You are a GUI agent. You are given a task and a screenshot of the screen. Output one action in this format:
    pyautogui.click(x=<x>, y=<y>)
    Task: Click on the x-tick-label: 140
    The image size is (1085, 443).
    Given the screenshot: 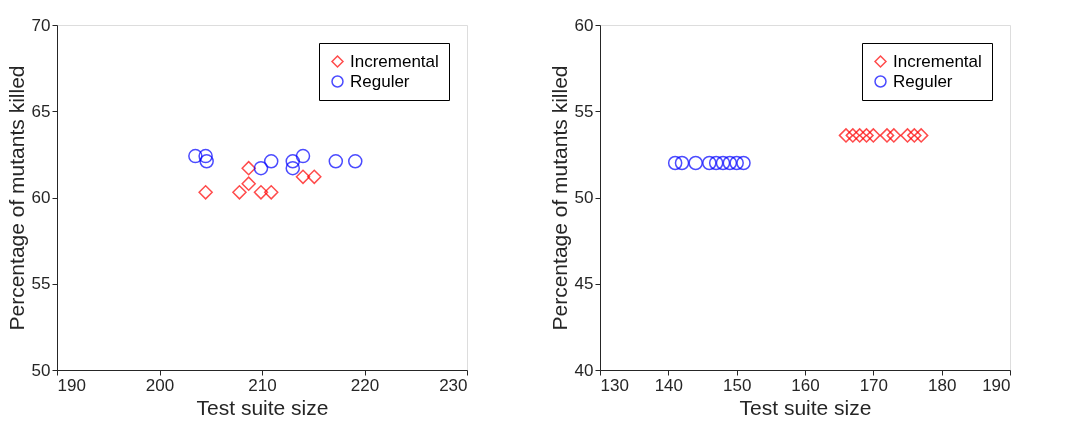 What is the action you would take?
    pyautogui.click(x=669, y=385)
    